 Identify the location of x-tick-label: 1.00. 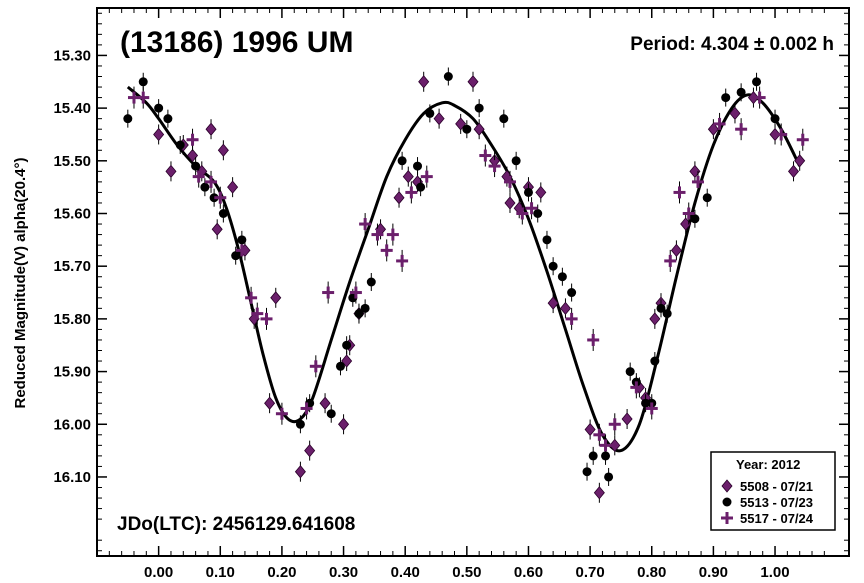
(774, 572).